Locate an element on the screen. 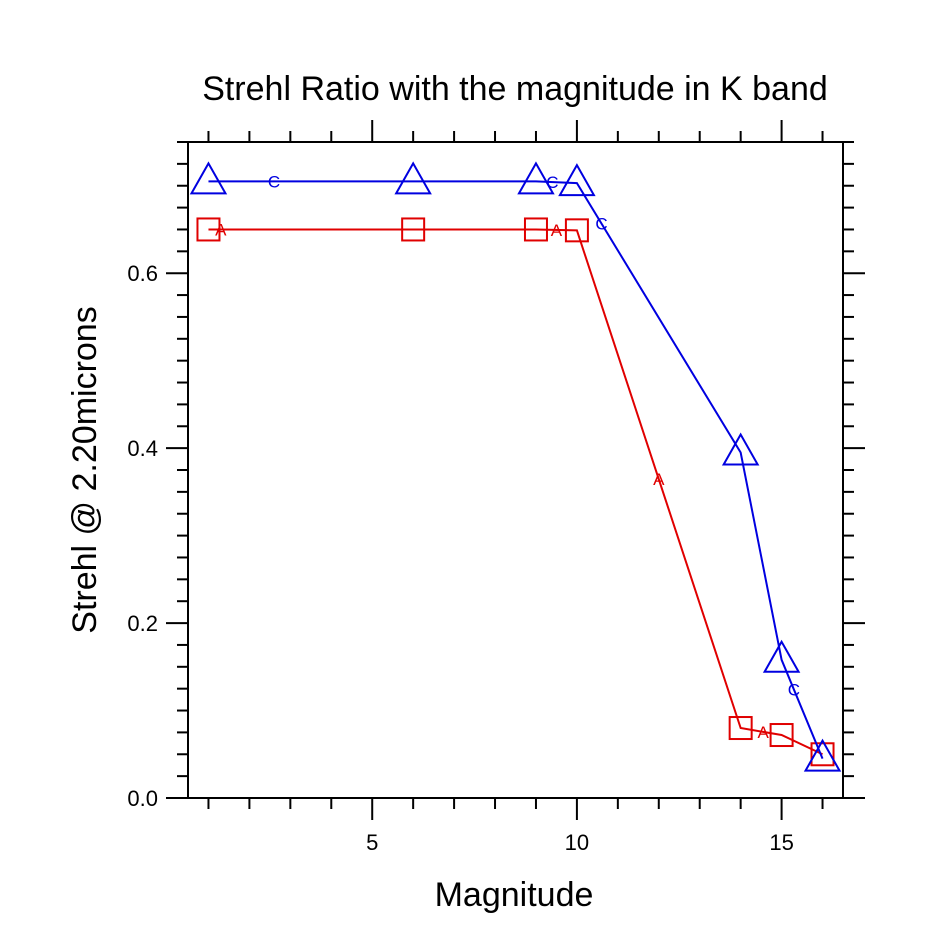 Image resolution: width=934 pixels, height=934 pixels. x-tick-label: 15 is located at coordinates (781, 842).